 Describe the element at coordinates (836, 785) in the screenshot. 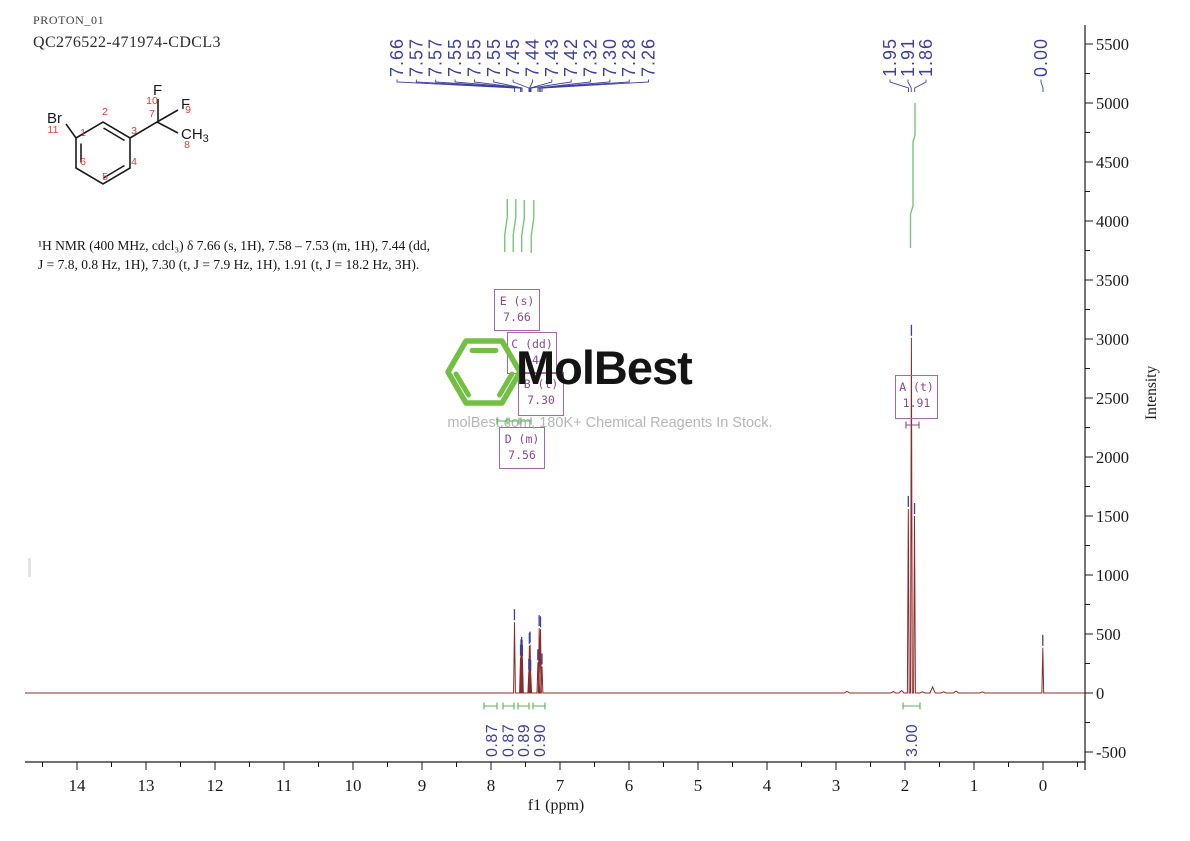

I see `x-axis-tick-label: 3` at that location.